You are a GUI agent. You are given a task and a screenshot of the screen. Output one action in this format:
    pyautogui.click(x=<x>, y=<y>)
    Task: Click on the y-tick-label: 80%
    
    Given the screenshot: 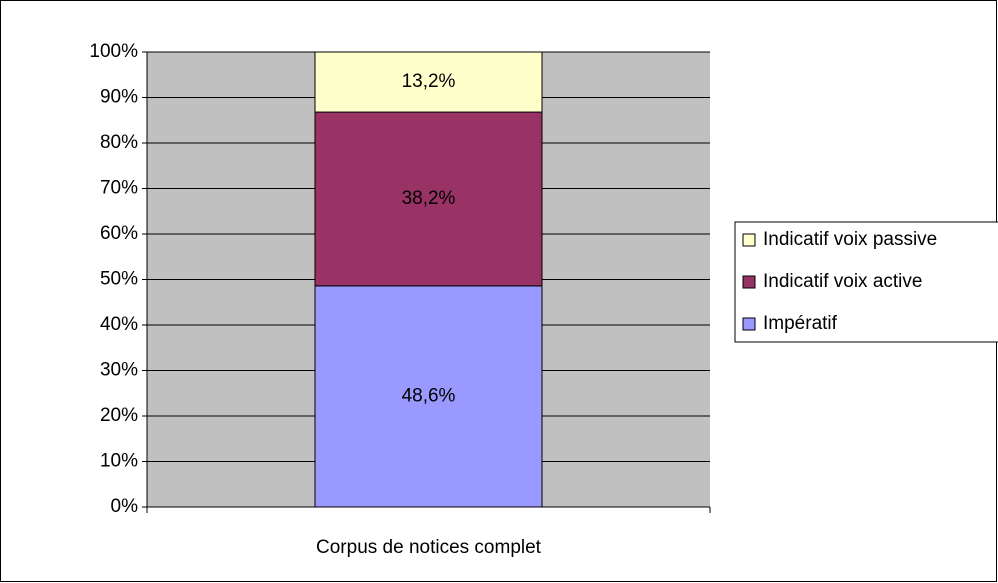 What is the action you would take?
    pyautogui.click(x=119, y=142)
    